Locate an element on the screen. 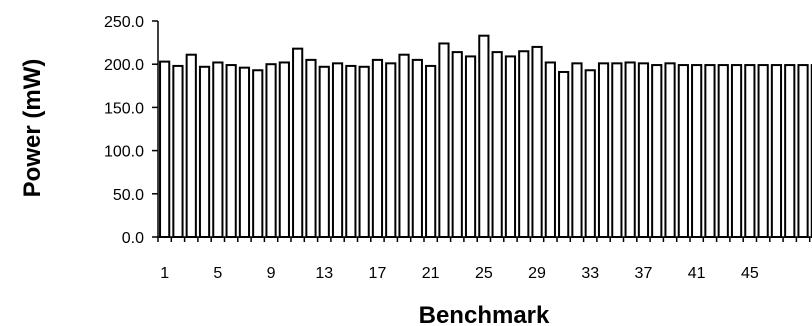  y-tick-label-50.0: 50.0 is located at coordinates (128, 195).